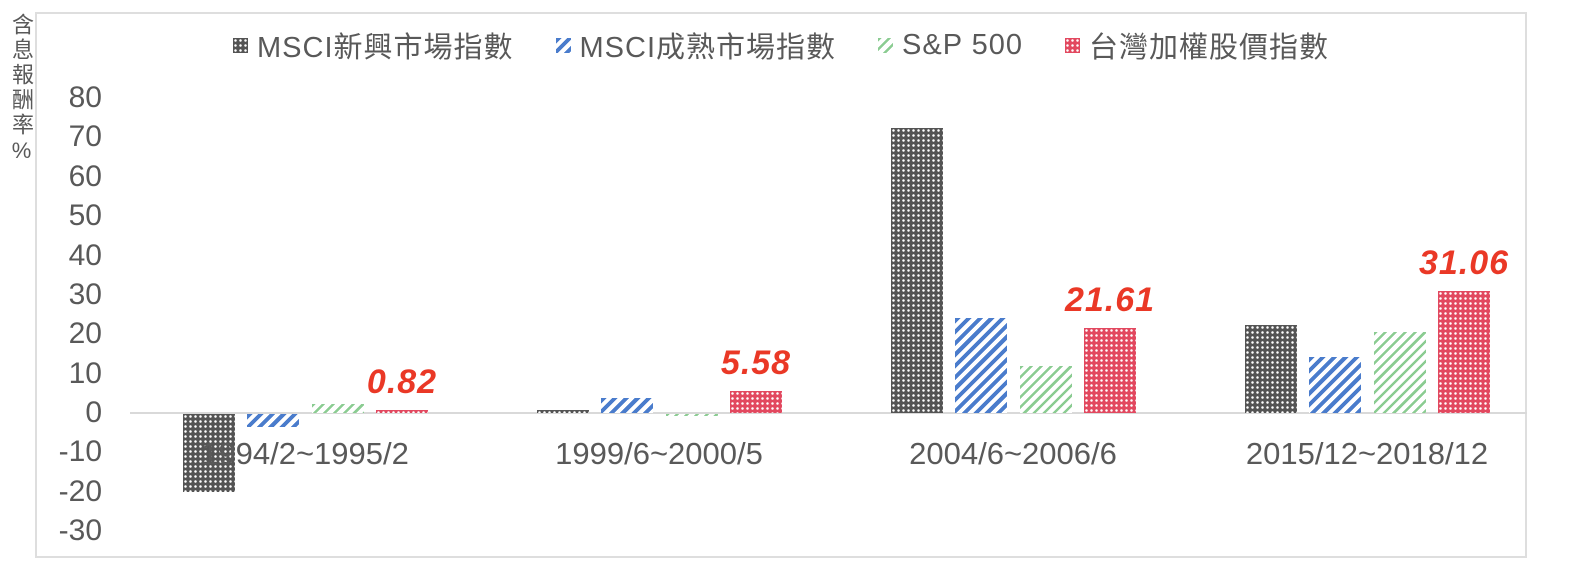  What do you see at coordinates (85, 215) in the screenshot?
I see `y-tick-label: 50` at bounding box center [85, 215].